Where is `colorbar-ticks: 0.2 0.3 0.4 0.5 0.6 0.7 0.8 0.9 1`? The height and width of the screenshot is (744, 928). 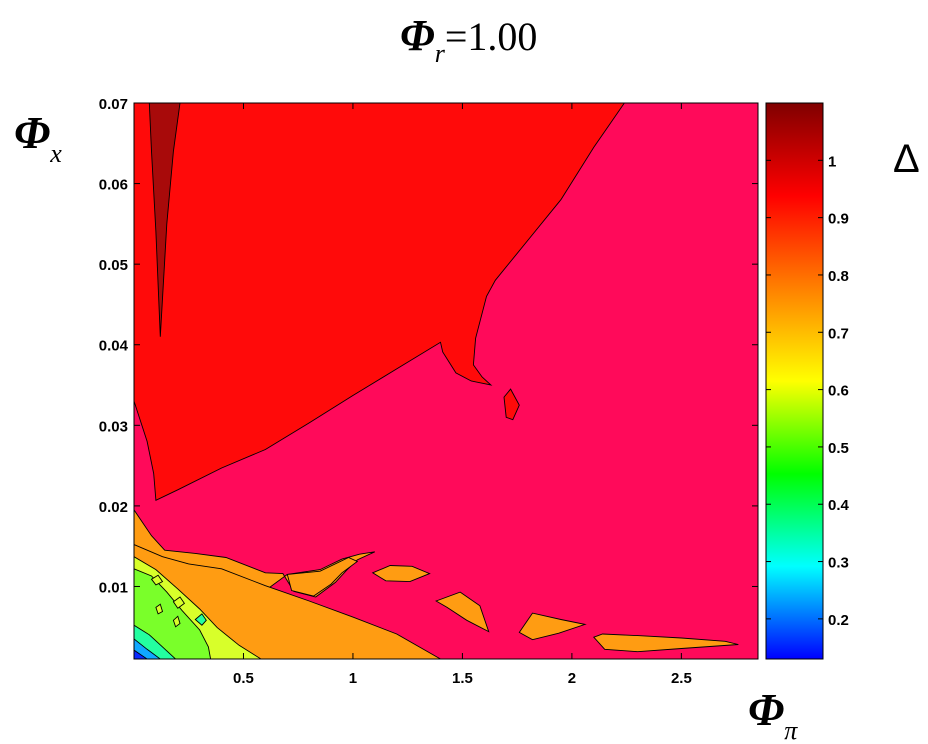
colorbar-ticks: 0.2 0.3 0.4 0.5 0.6 0.7 0.8 0.9 1 is located at coordinates (808, 391).